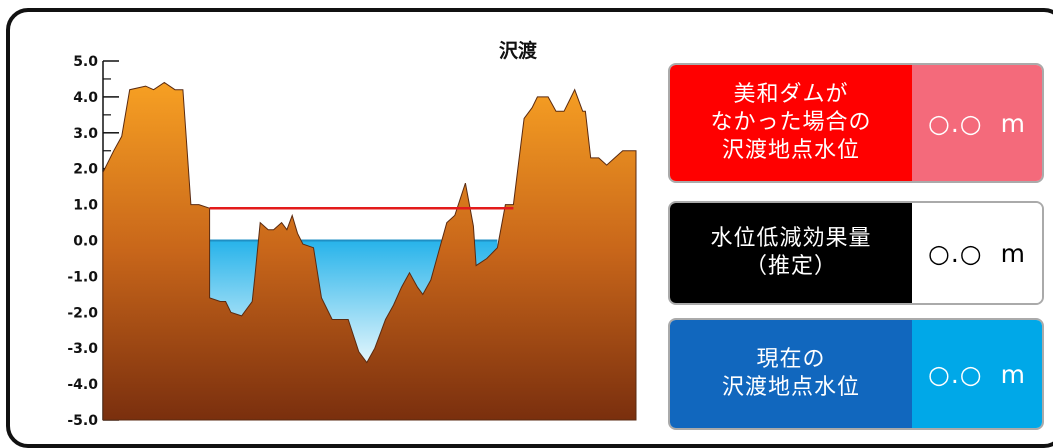 The height and width of the screenshot is (448, 1053). I want to click on card-current-unit: m, so click(1013, 374).